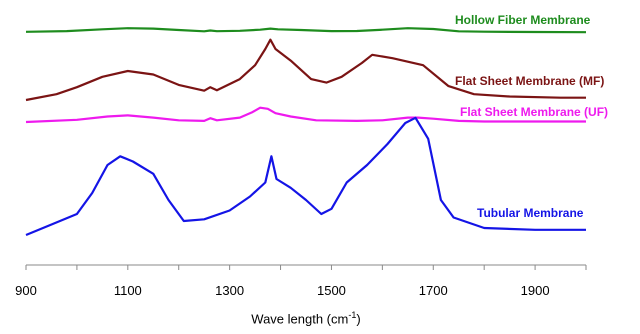 The width and height of the screenshot is (640, 334). Describe the element at coordinates (529, 81) in the screenshot. I see `series-label-2: Flat Sheet Membrane (MF)` at that location.